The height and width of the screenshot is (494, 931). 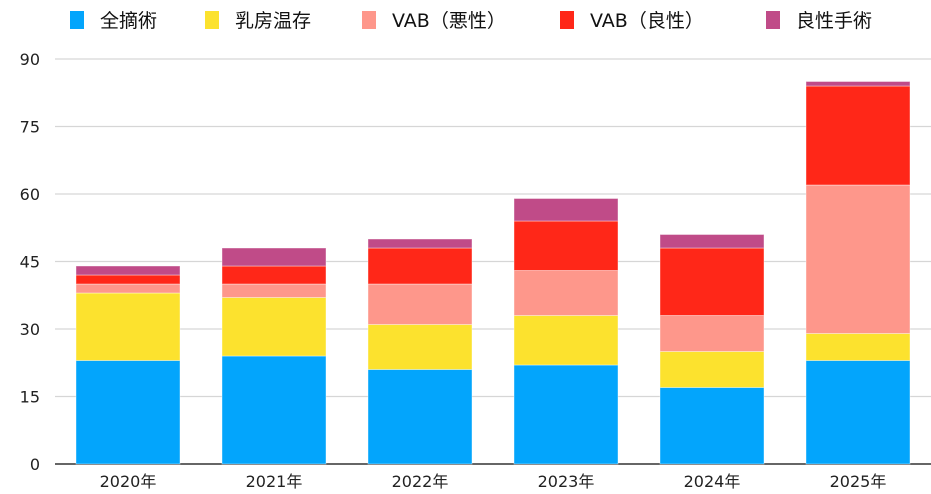 What do you see at coordinates (30, 194) in the screenshot?
I see `y-tick-label: 60` at bounding box center [30, 194].